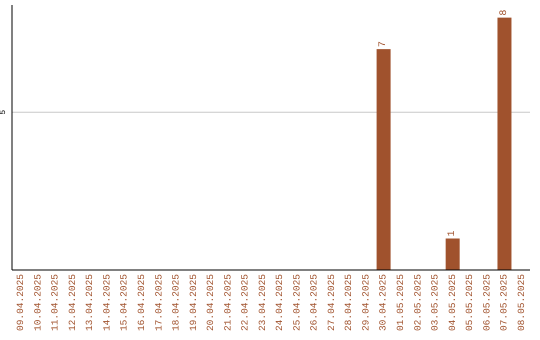 Image resolution: width=540 pixels, height=340 pixels. I want to click on x-tick-label: 22.04.2025, so click(245, 303).